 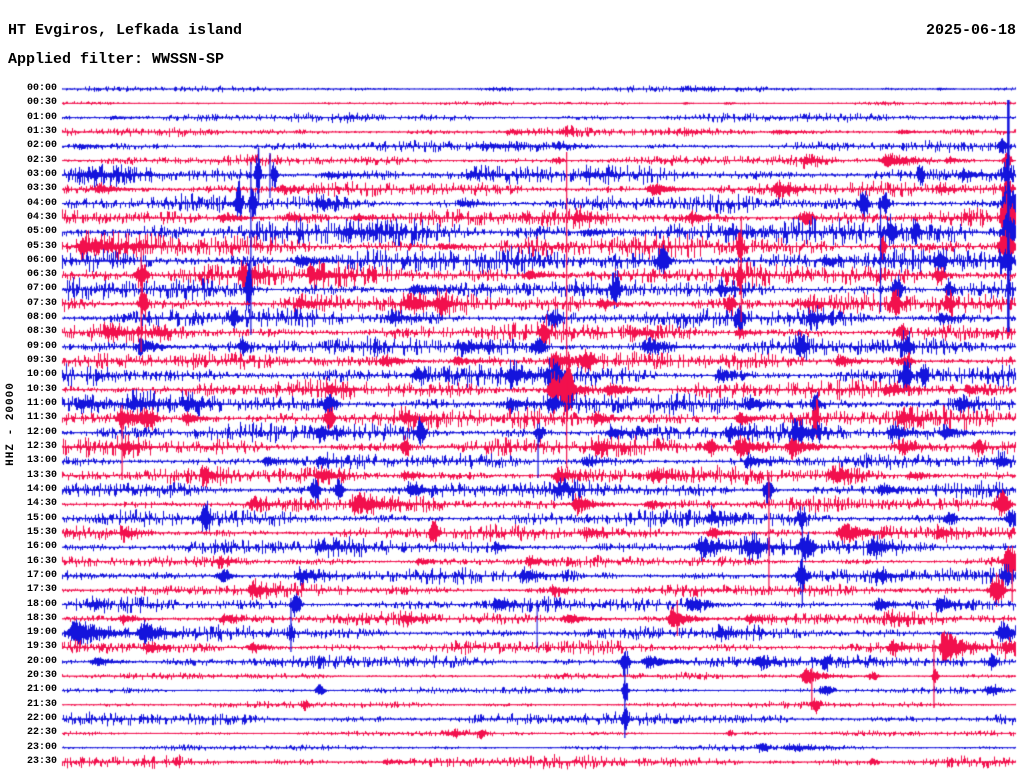 I want to click on time-label: 07:00, so click(x=41, y=289).